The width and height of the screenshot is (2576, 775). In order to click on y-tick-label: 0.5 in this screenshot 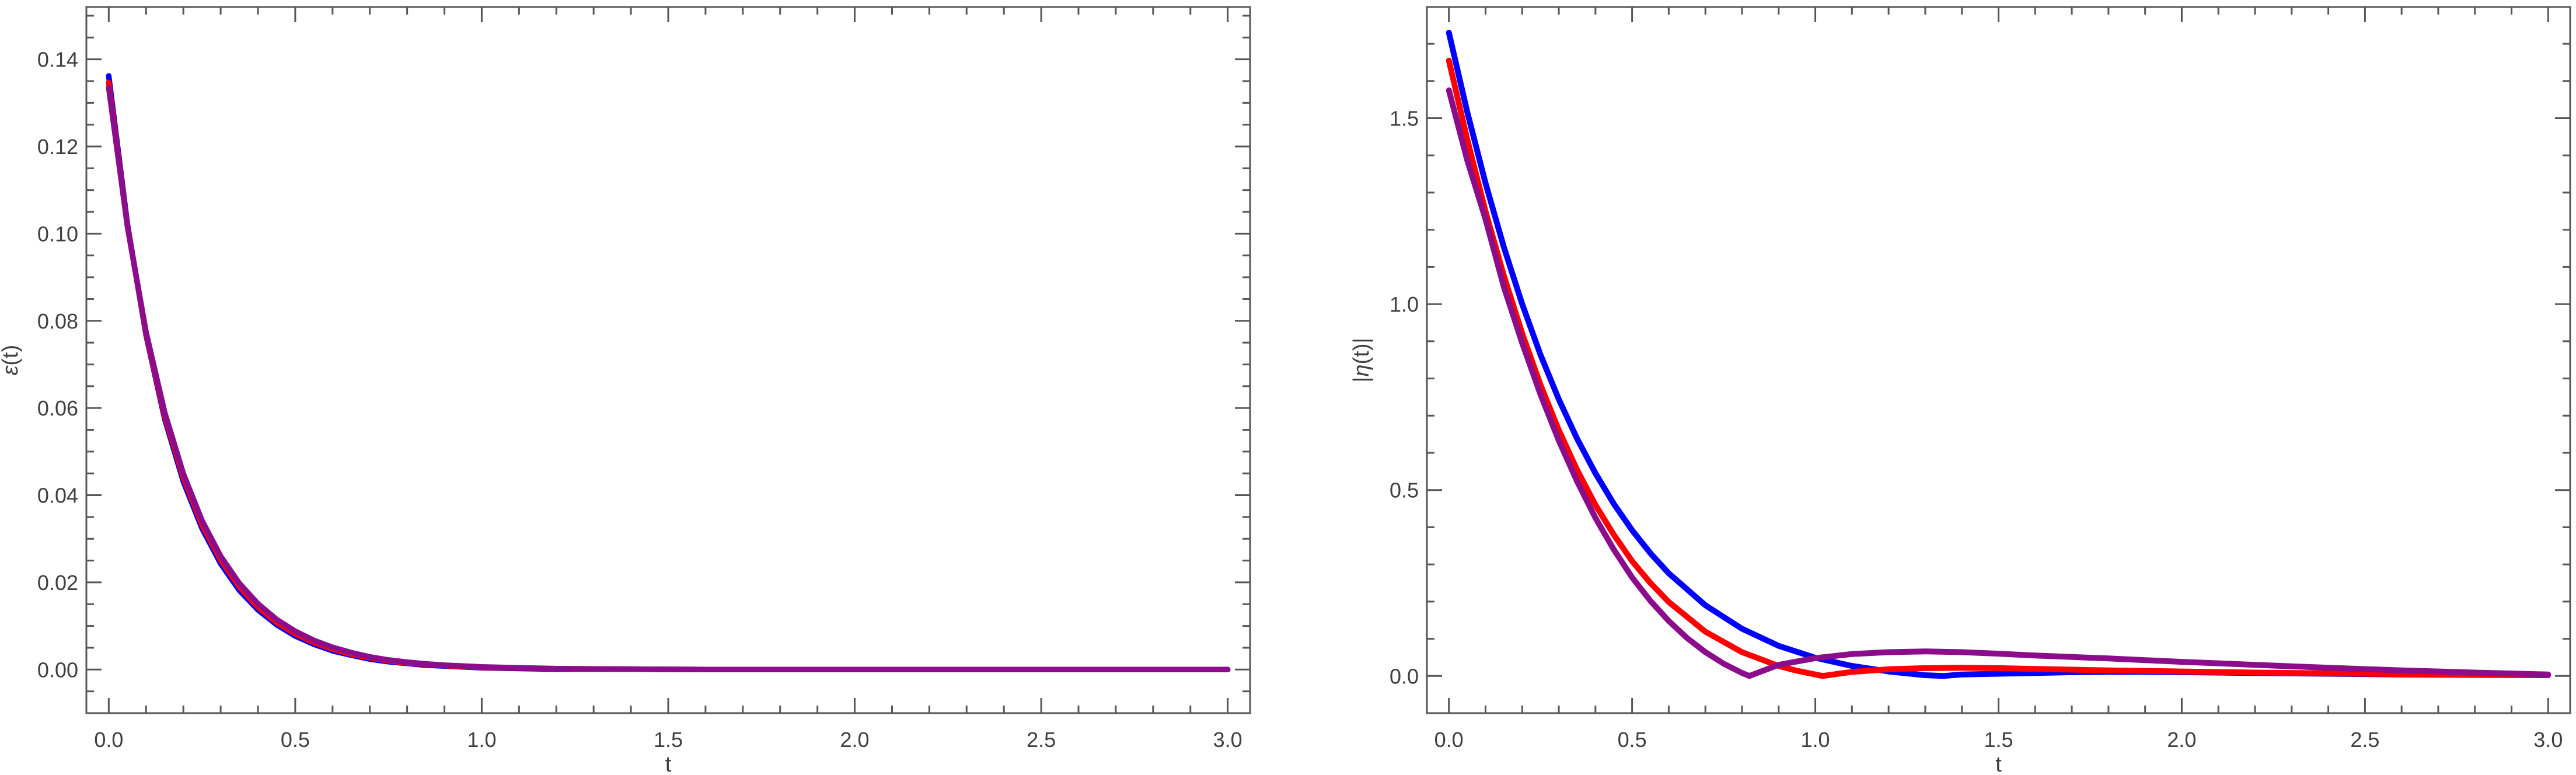, I will do `click(1404, 491)`.